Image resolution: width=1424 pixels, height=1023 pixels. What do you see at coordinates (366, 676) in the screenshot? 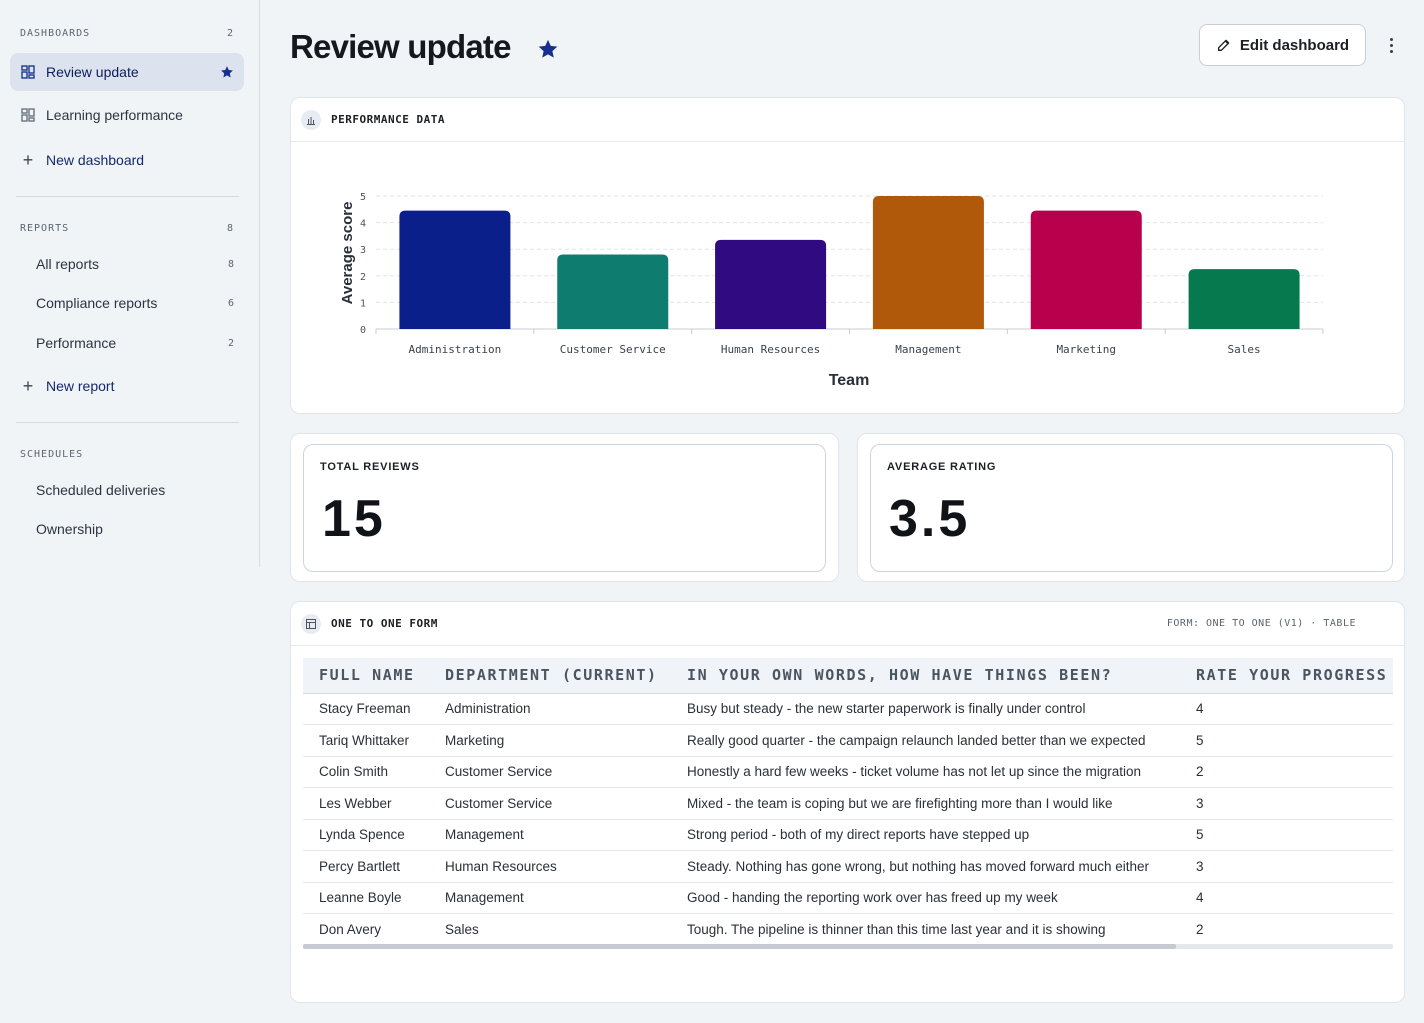
I see `column-header: FULL NAME` at bounding box center [366, 676].